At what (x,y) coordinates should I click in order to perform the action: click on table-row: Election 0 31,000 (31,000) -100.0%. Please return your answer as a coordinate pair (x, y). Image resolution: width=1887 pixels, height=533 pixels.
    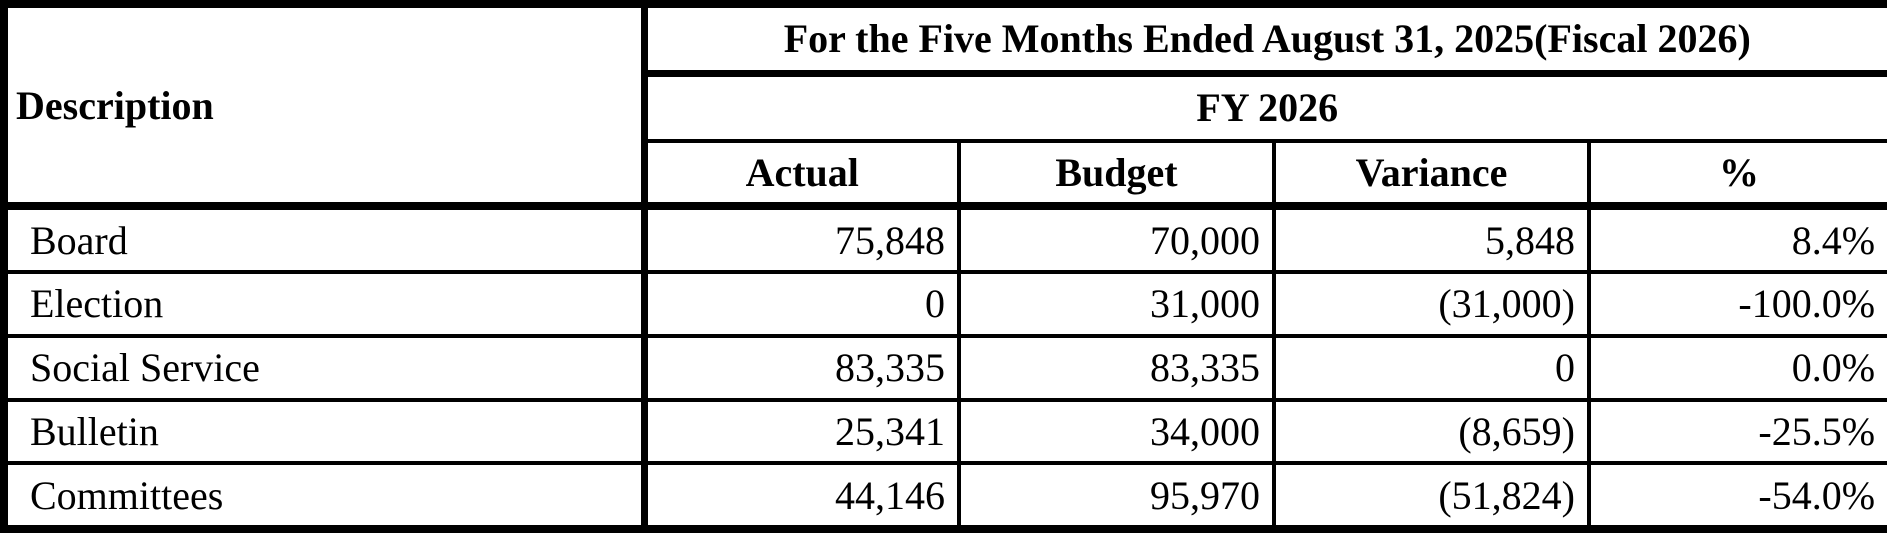
    Looking at the image, I should click on (943, 304).